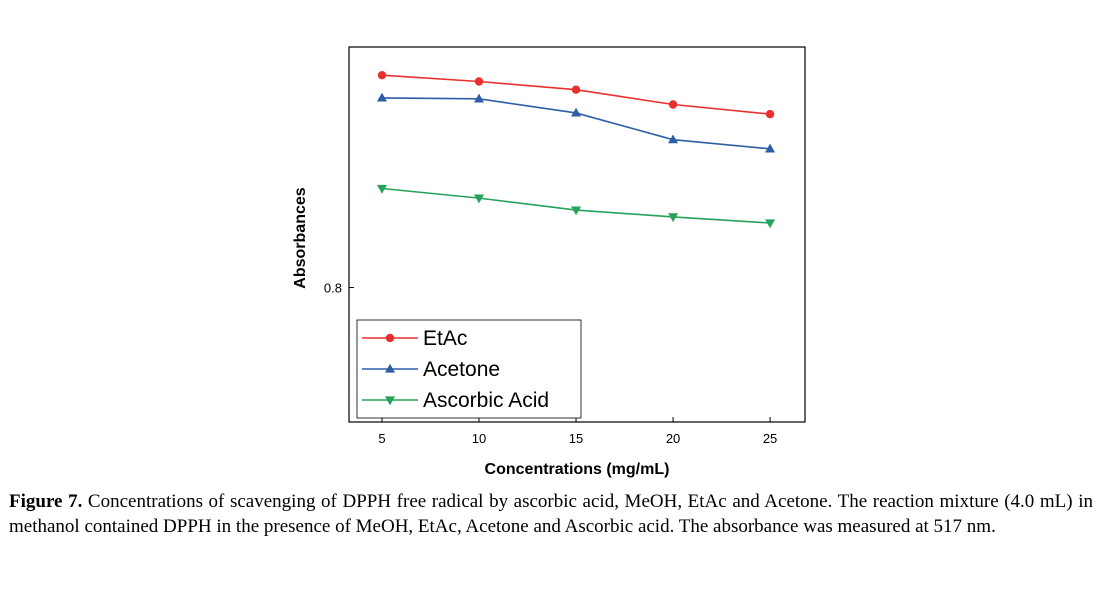 This screenshot has height=592, width=1100. Describe the element at coordinates (333, 288) in the screenshot. I see `y-tick-label: 0.8` at that location.